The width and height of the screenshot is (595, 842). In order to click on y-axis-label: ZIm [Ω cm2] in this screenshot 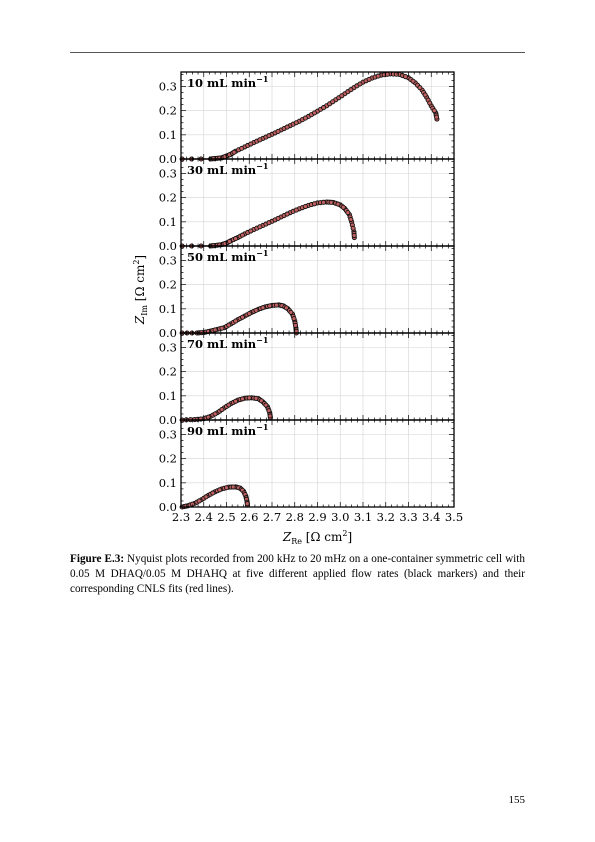, I will do `click(140, 290)`.